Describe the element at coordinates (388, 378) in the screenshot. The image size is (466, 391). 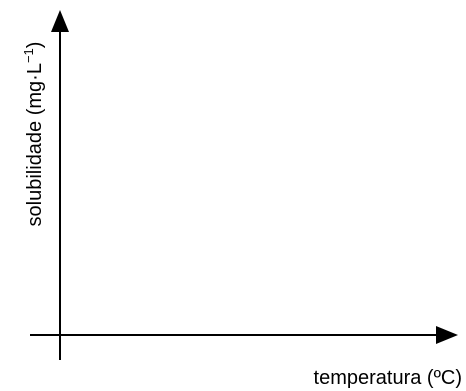
I see `x-axis-label: temperatura (ºC)` at that location.